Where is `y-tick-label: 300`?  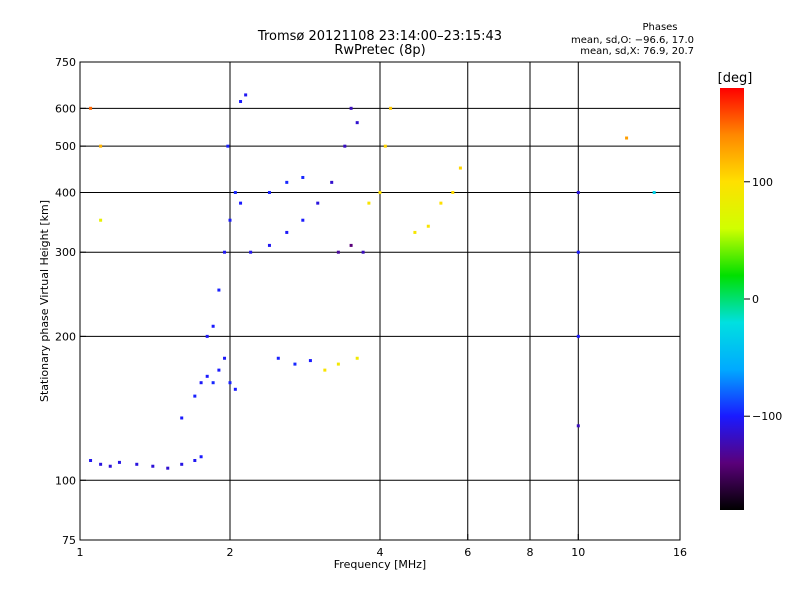 y-tick-label: 300 is located at coordinates (65, 252).